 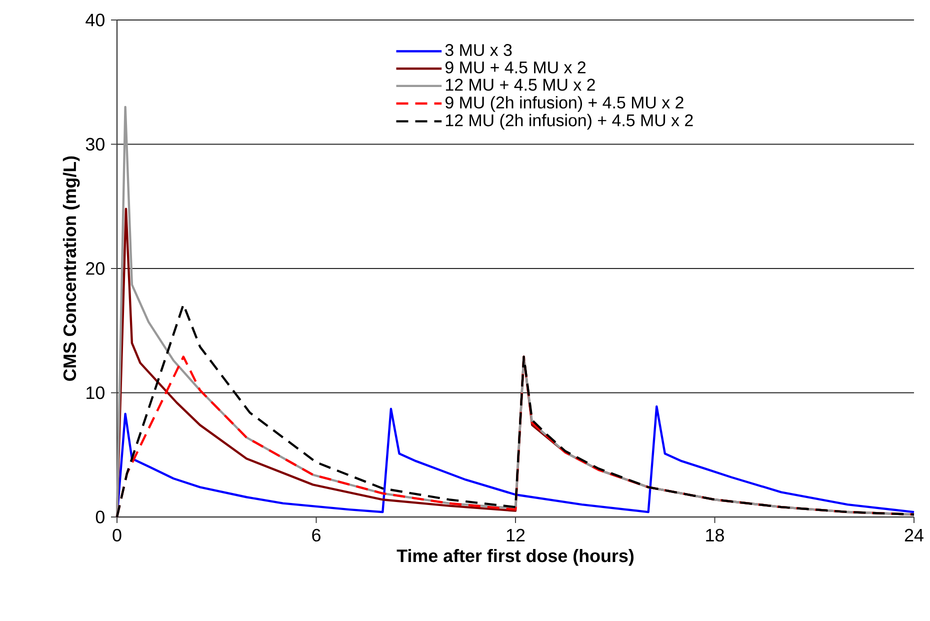 What do you see at coordinates (520, 84) in the screenshot?
I see `legend-label: 12 MU + 4.5 MU x 2` at bounding box center [520, 84].